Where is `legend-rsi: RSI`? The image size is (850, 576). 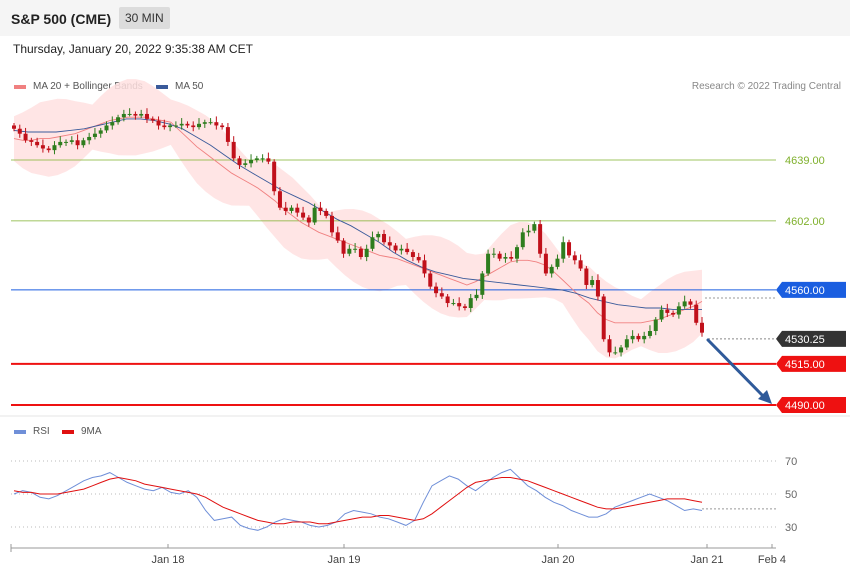 legend-rsi: RSI is located at coordinates (32, 431).